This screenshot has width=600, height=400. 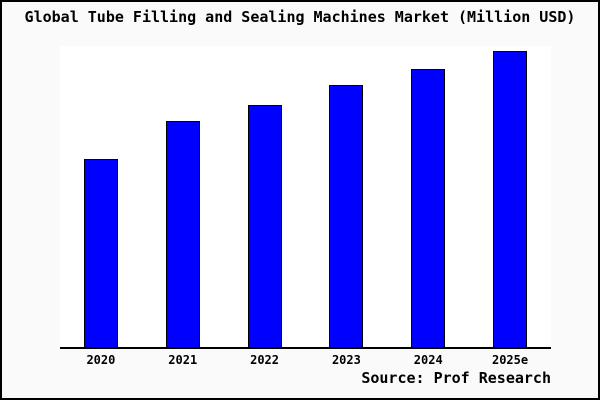 I want to click on bar-slot-2020, so click(x=101, y=196).